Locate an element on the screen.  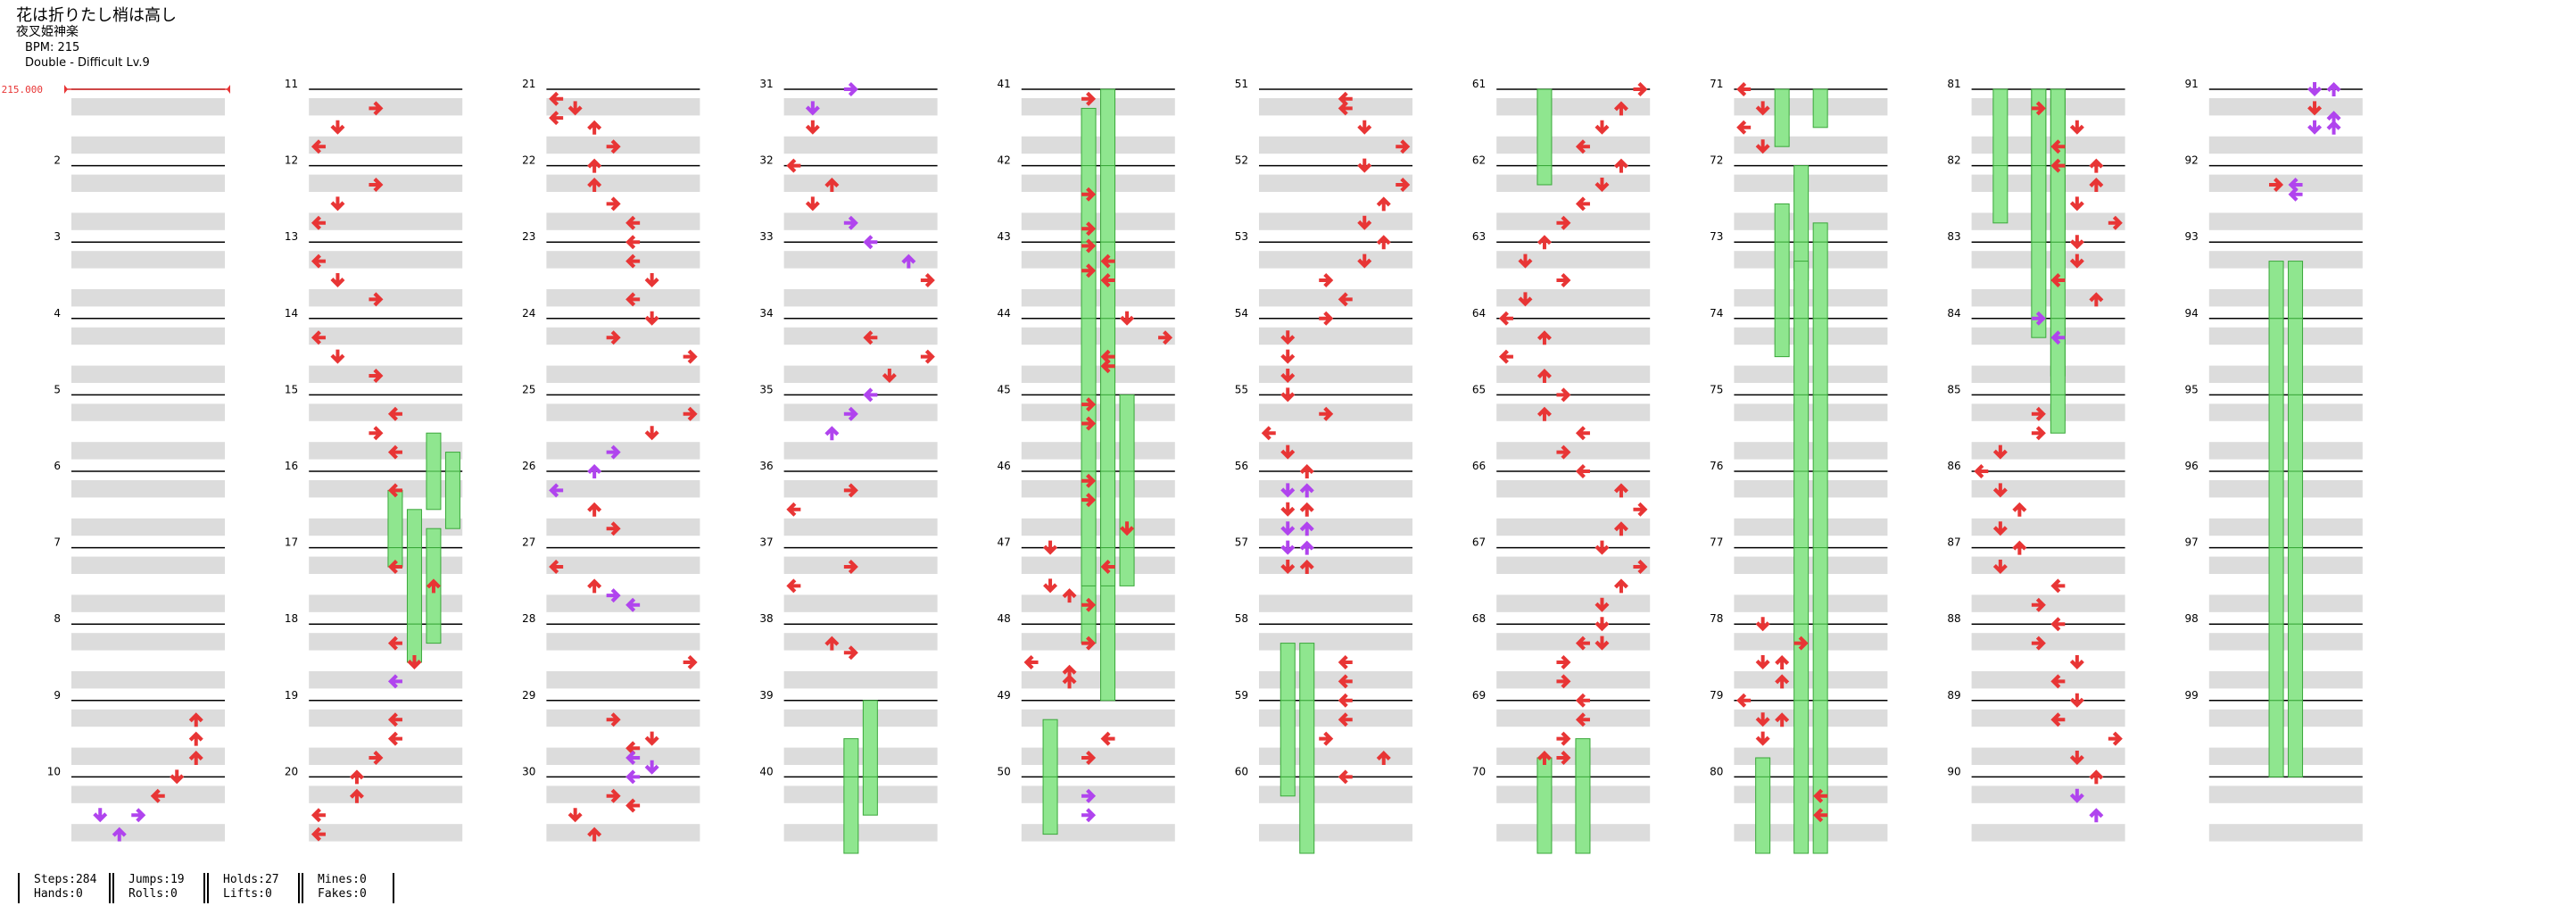
measure-label: 5 is located at coordinates (57, 389).